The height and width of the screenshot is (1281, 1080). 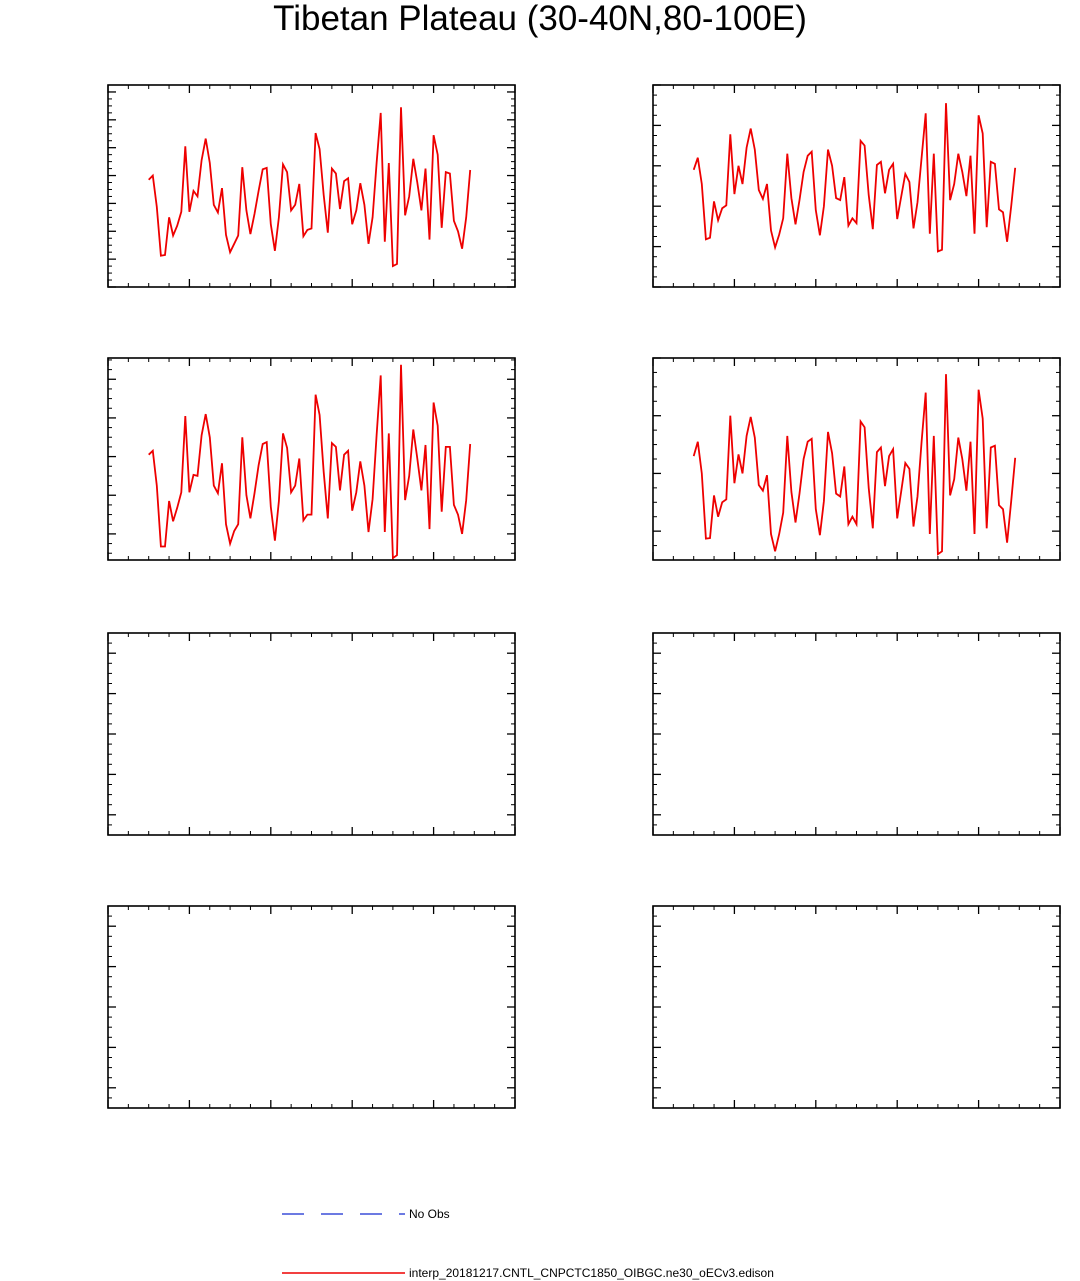 What do you see at coordinates (366, 1214) in the screenshot?
I see `legend-entry-no-obs: No Obs` at bounding box center [366, 1214].